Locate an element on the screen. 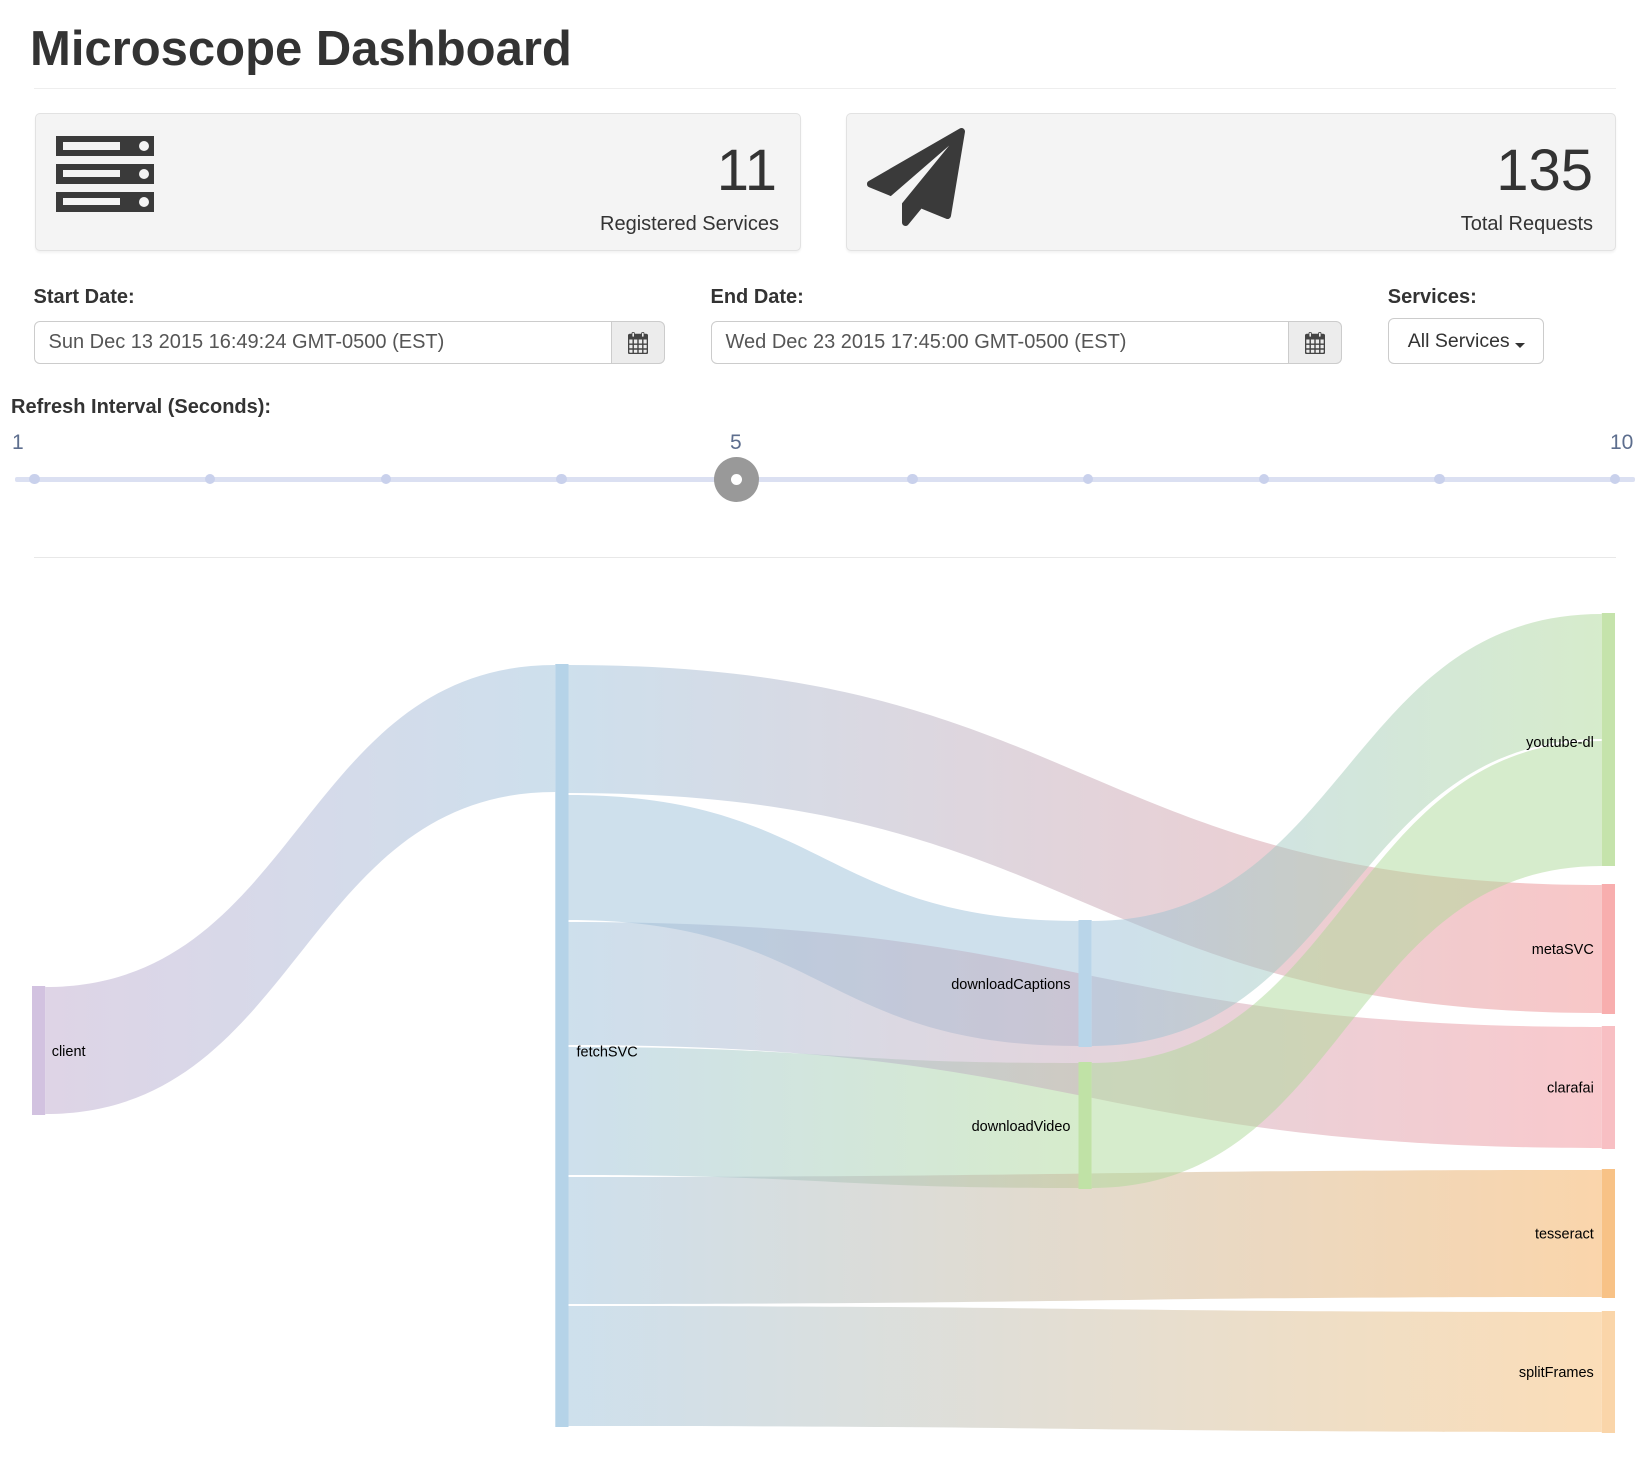 Image resolution: width=1648 pixels, height=1466 pixels. svg-text: client is located at coordinates (69, 1052).